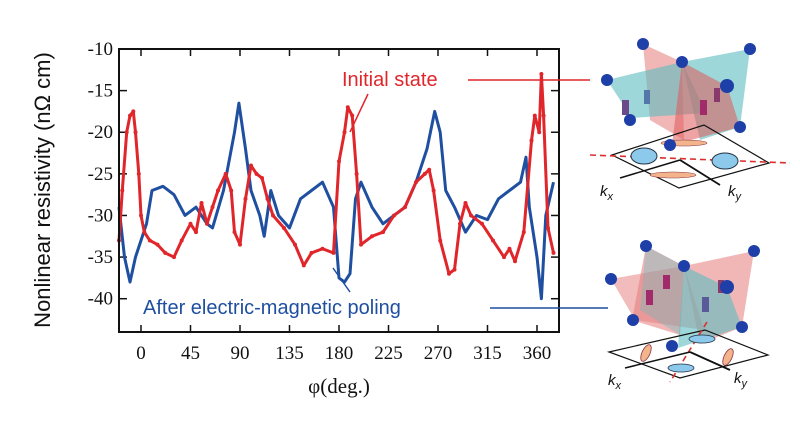 The height and width of the screenshot is (424, 800). Describe the element at coordinates (100, 132) in the screenshot. I see `y-tick-label: -20` at that location.